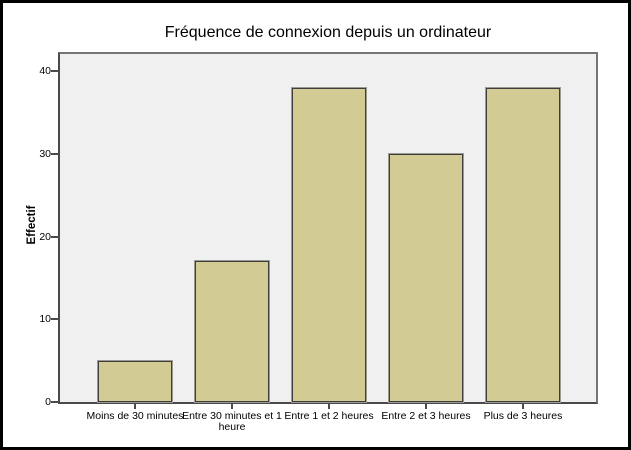 This screenshot has height=450, width=631. Describe the element at coordinates (232, 421) in the screenshot. I see `x-tick-label: Entre 30 minutes et 1 heure` at that location.